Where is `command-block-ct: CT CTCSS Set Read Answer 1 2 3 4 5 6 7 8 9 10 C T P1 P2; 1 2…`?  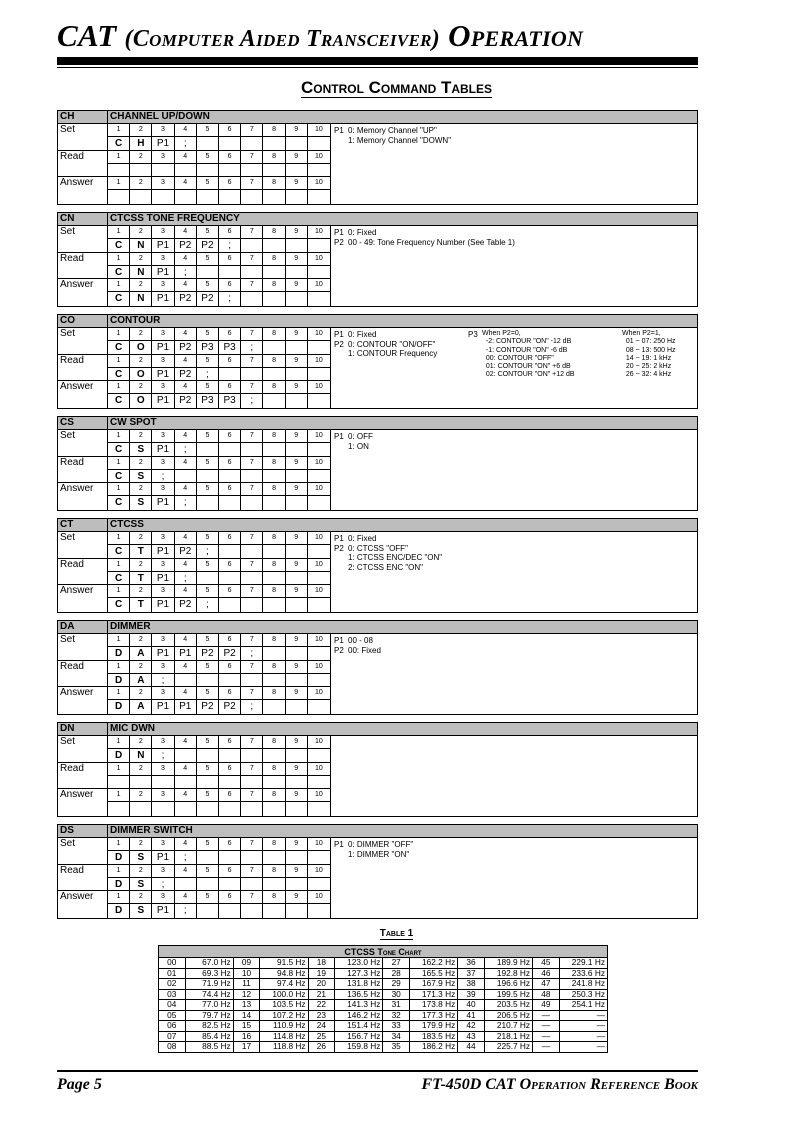 command-block-ct: CT CTCSS Set Read Answer 1 2 3 4 5 6 7 8 9 10 C T P1 P2; 1 2… is located at coordinates (377, 565).